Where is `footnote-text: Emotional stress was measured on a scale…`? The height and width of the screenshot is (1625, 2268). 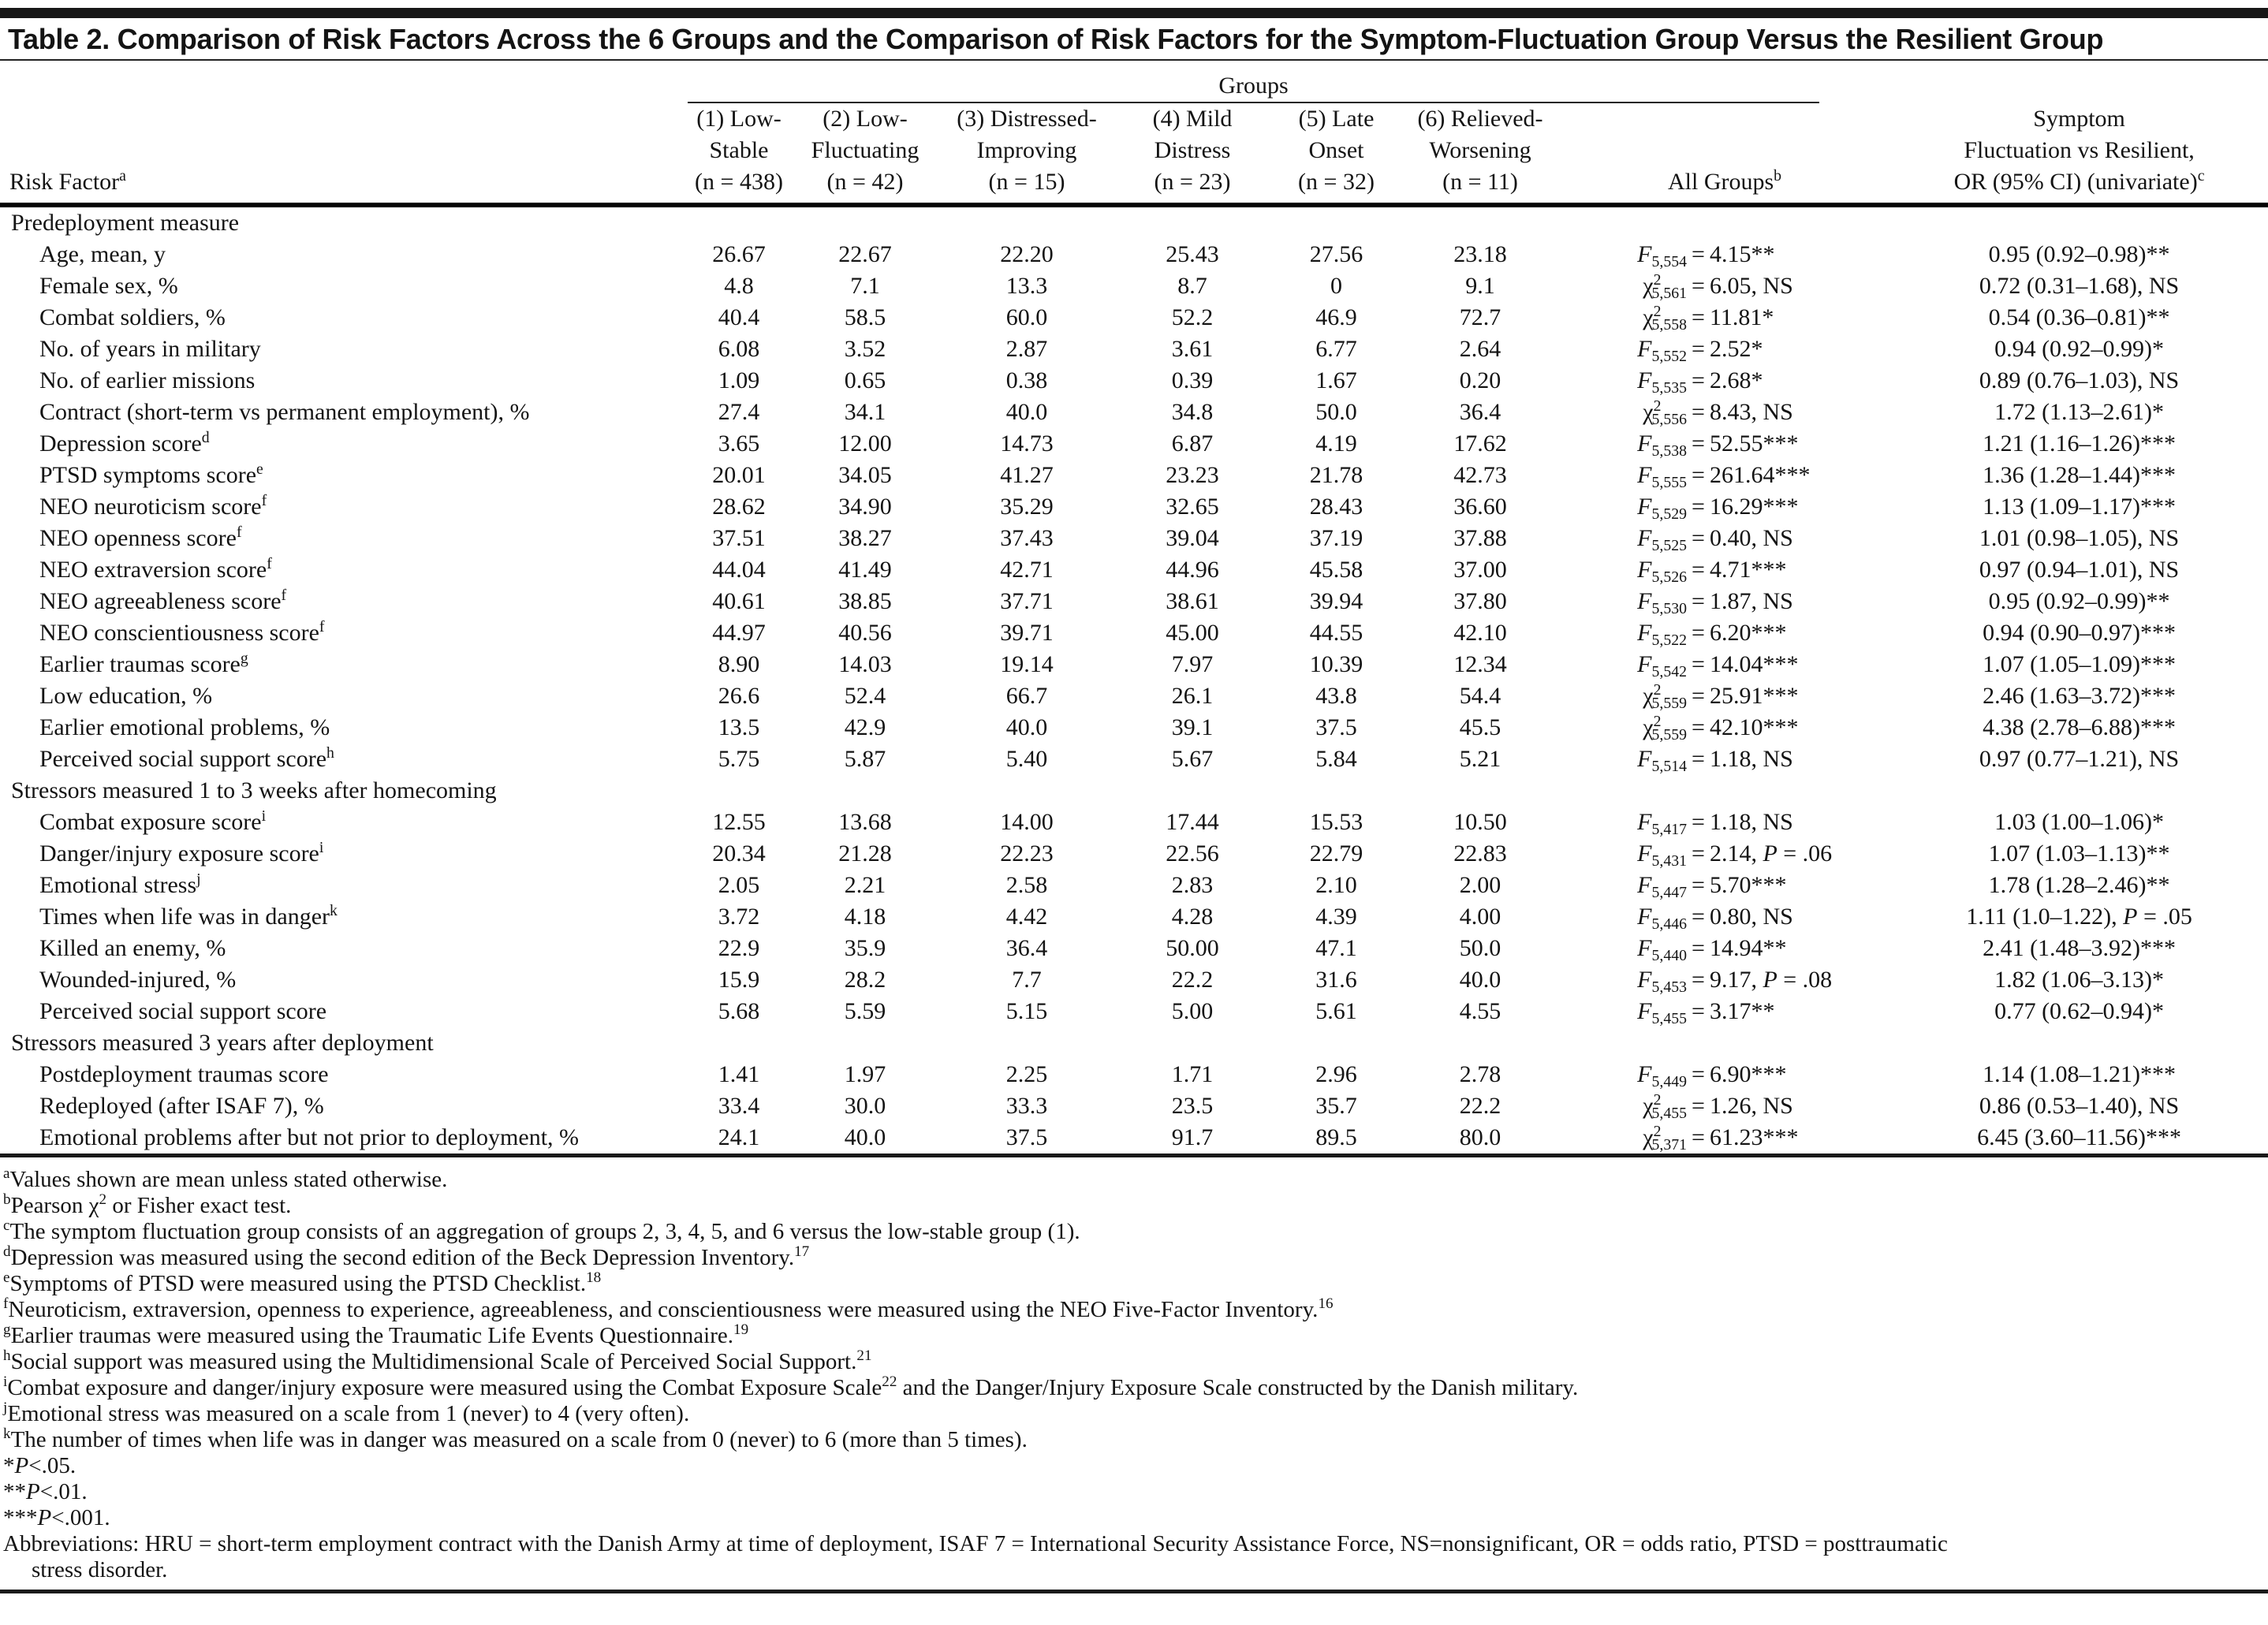
footnote-text: Emotional stress was measured on a scale… is located at coordinates (348, 1414).